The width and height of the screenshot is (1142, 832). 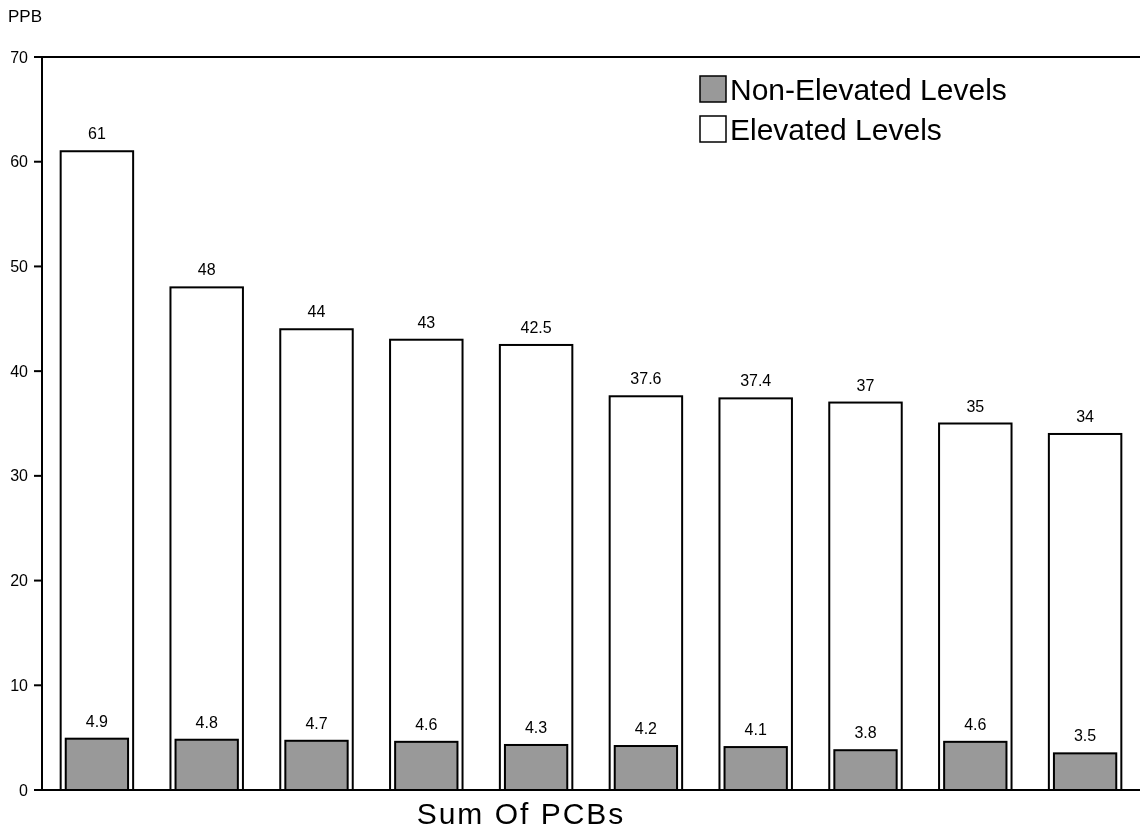 I want to click on y-tick-label: 50, so click(x=19, y=267).